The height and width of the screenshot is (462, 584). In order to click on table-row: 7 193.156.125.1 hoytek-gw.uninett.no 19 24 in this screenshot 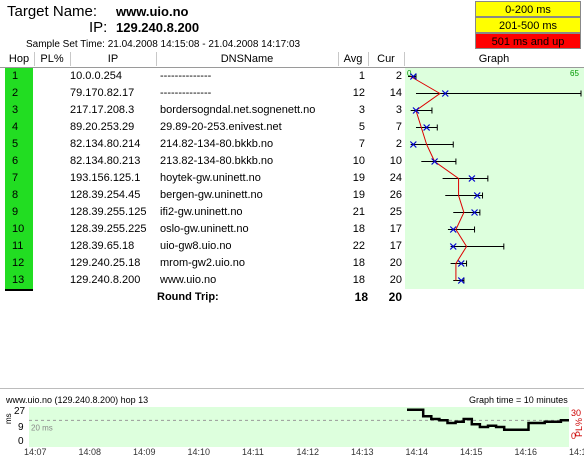, I will do `click(202, 178)`.